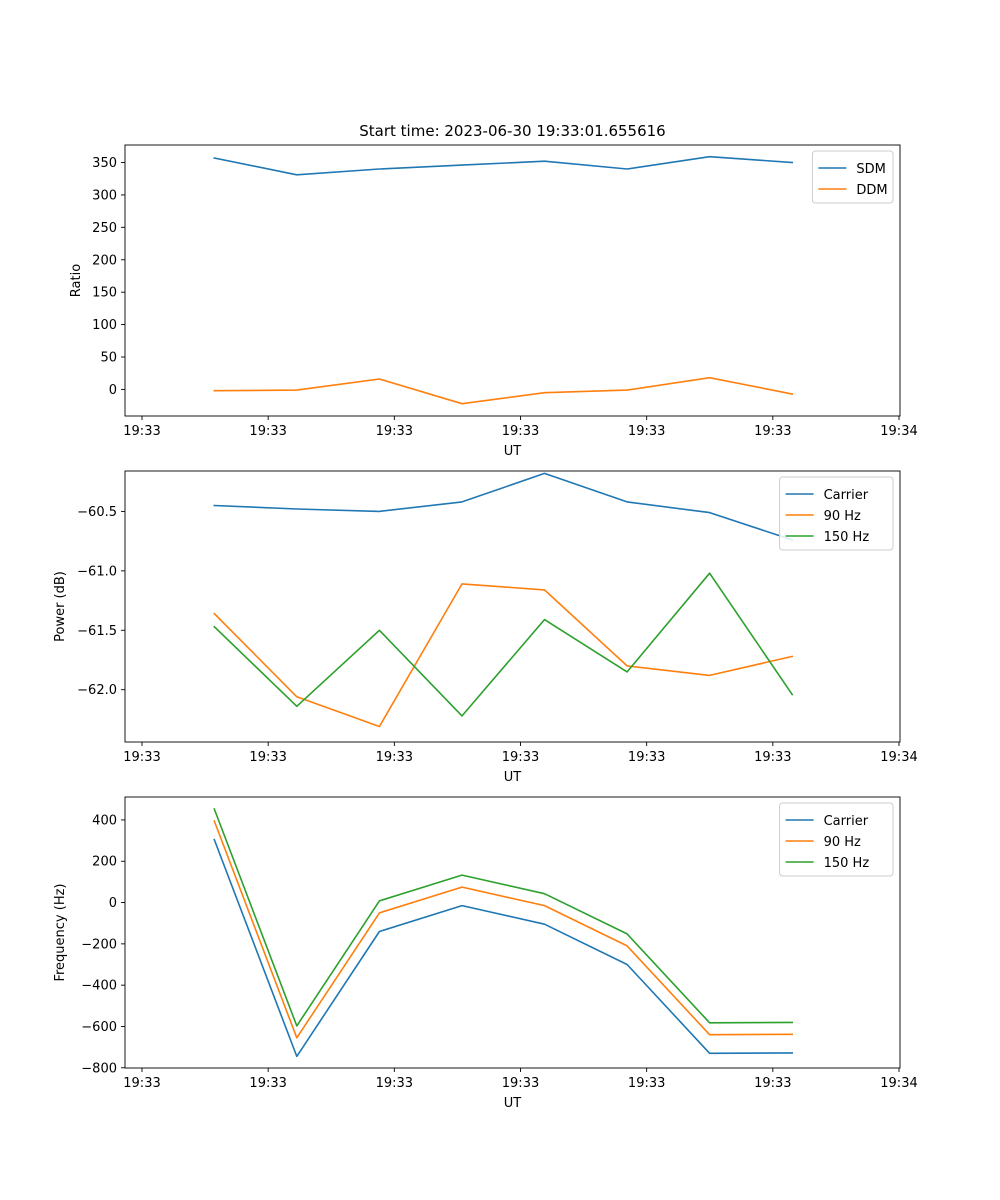 This screenshot has width=1000, height=1200. I want to click on y-tick-label: 250, so click(104, 228).